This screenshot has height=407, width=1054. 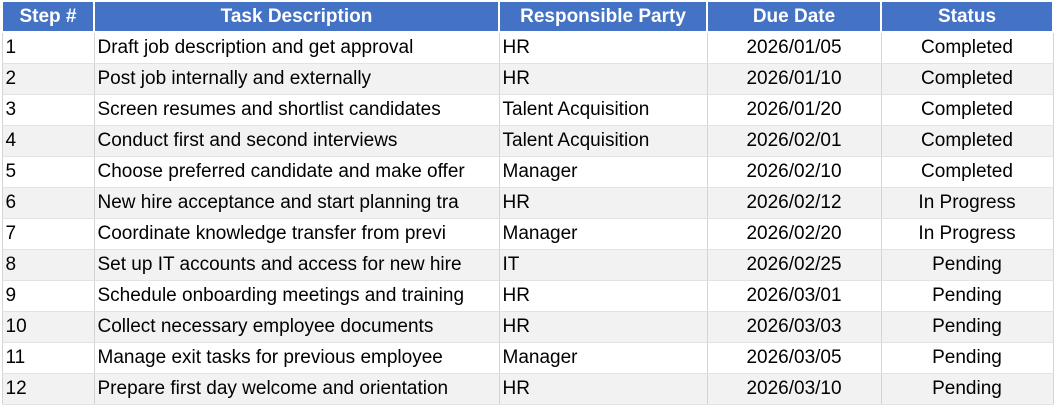 What do you see at coordinates (296, 141) in the screenshot?
I see `cell-task-description: Conduct first and second interviews` at bounding box center [296, 141].